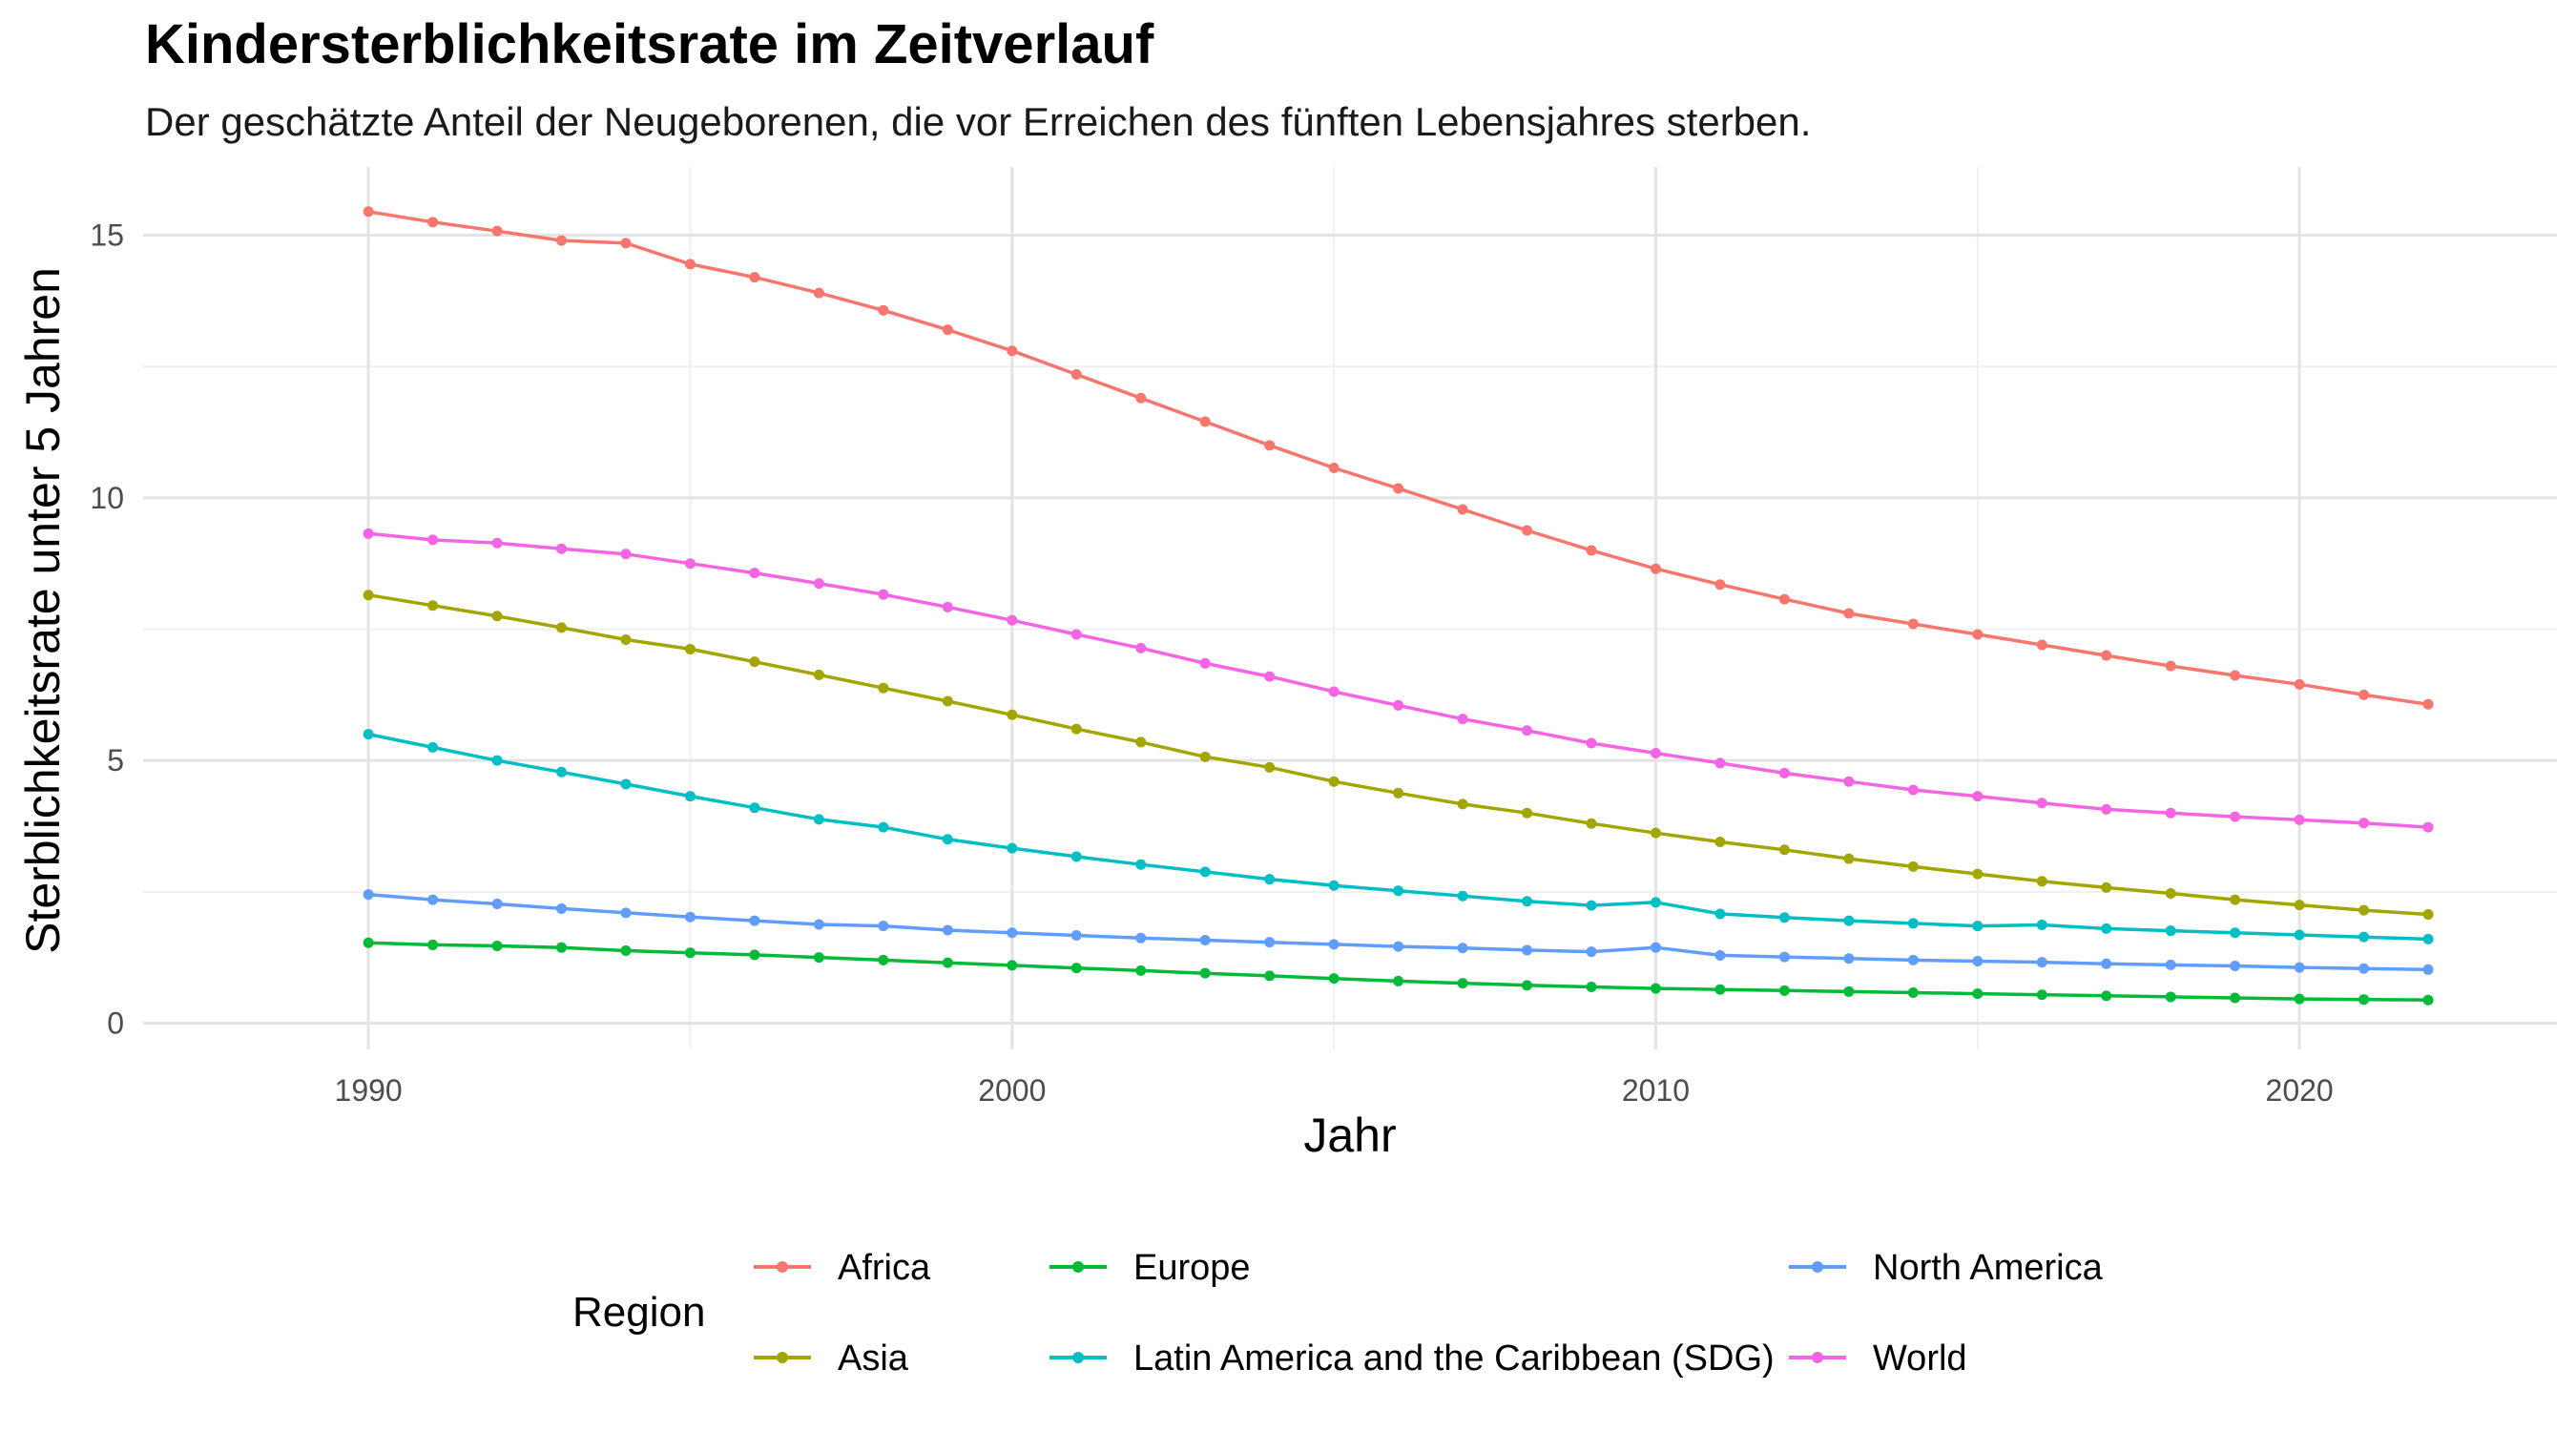 This screenshot has width=2576, height=1431. What do you see at coordinates (107, 498) in the screenshot?
I see `y-tick-label: 10` at bounding box center [107, 498].